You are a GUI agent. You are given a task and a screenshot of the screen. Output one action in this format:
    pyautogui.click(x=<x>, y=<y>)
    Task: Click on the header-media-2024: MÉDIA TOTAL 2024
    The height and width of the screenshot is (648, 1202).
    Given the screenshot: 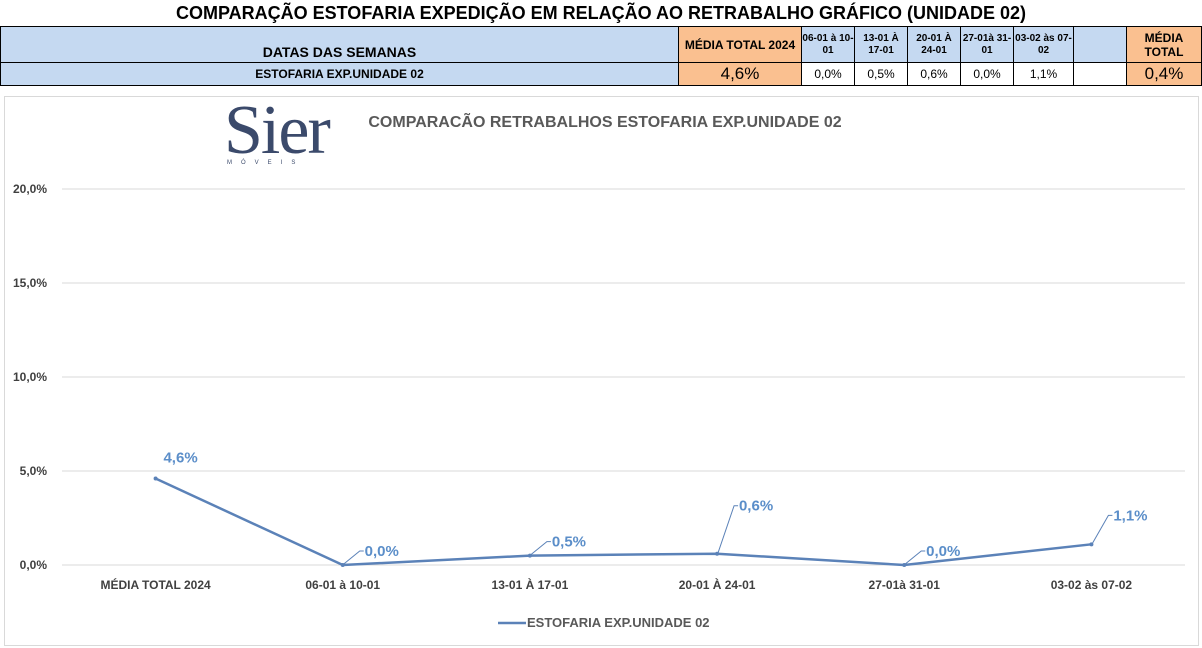 What is the action you would take?
    pyautogui.click(x=740, y=44)
    